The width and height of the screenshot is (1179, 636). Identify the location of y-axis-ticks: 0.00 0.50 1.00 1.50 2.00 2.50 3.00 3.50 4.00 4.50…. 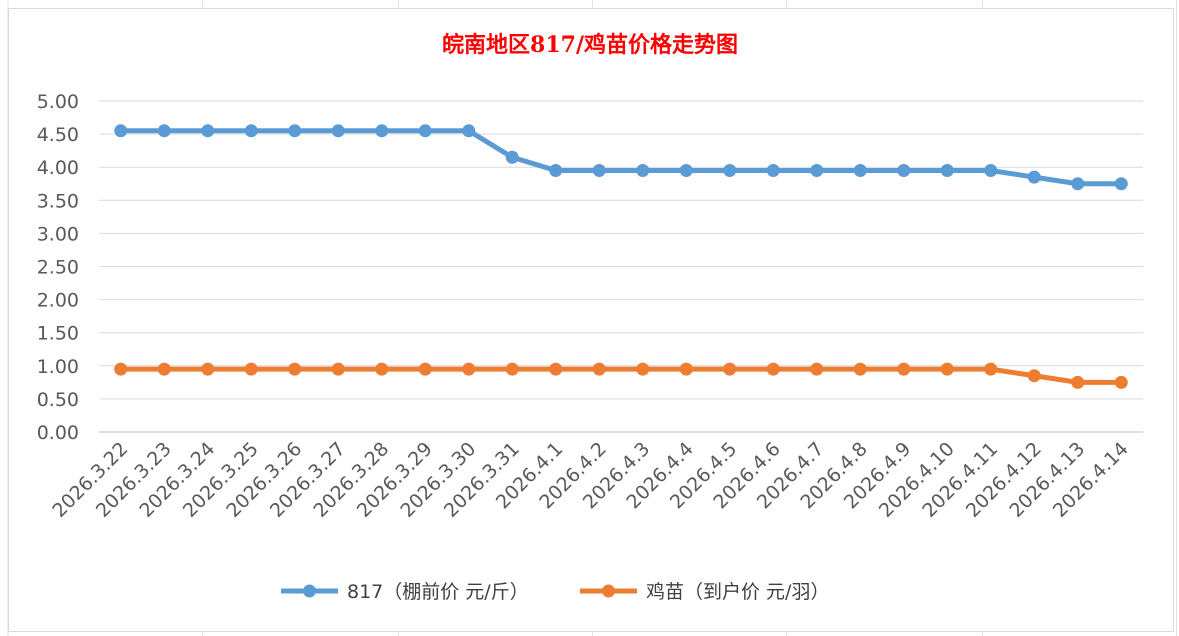
(58, 267).